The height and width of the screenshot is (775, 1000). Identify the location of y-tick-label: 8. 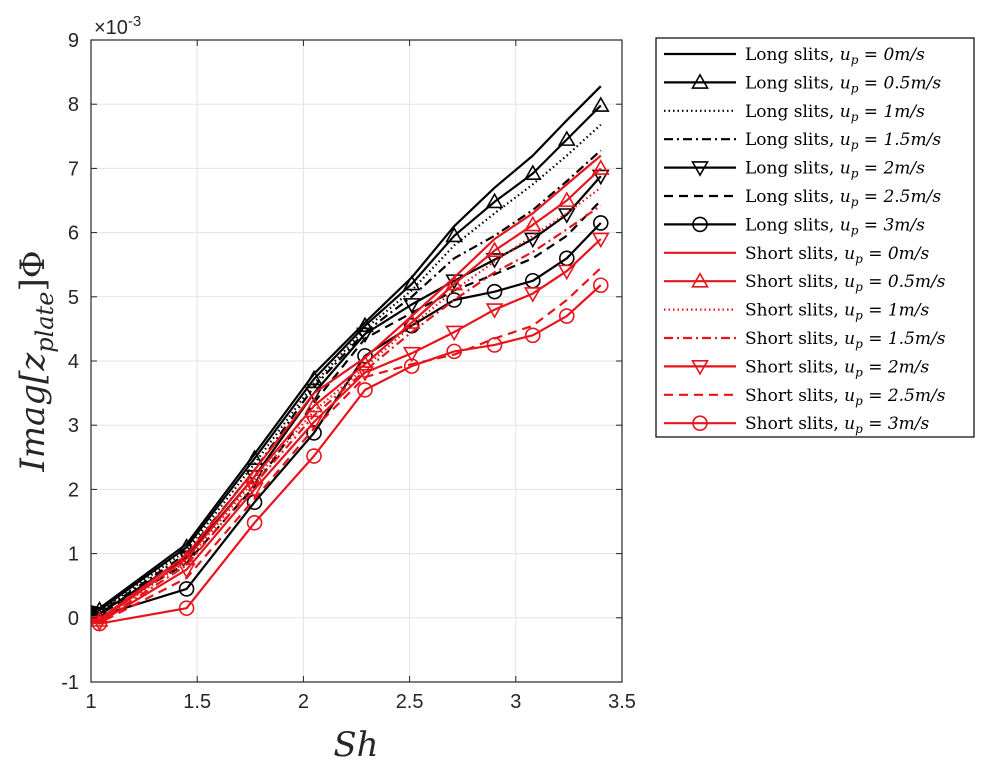
(73, 105).